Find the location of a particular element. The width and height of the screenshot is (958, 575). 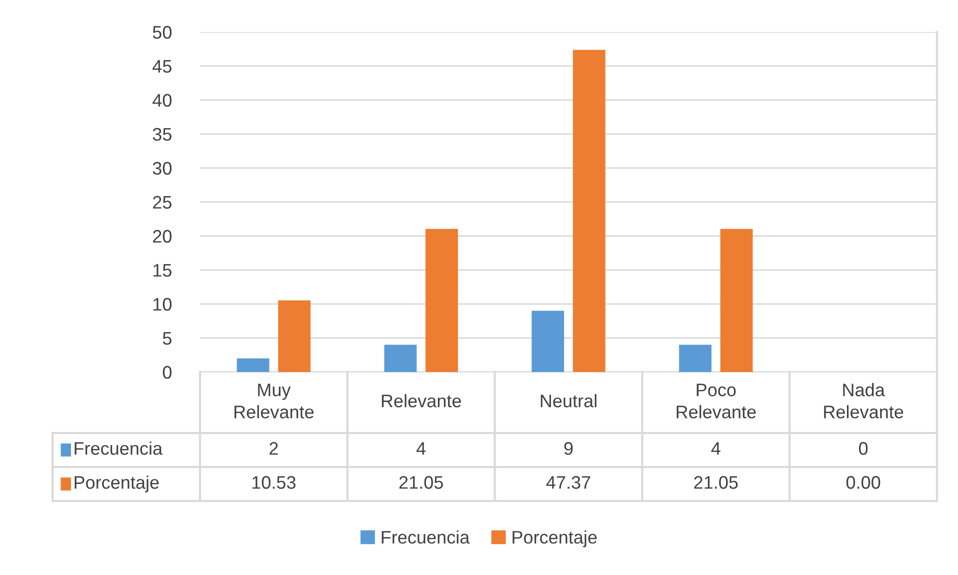

data-label: 0 is located at coordinates (863, 448).